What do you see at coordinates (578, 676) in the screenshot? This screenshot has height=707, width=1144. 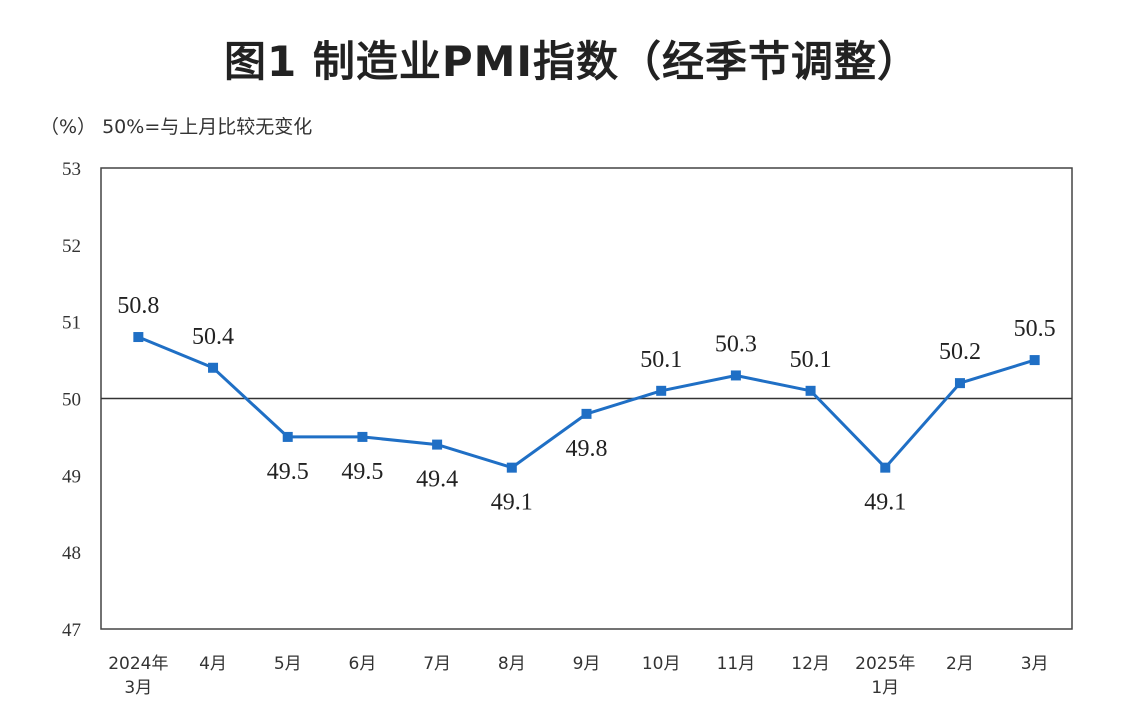 I see `x-axis: 2024年 3月 4月 5月 6月 7月 8月 9月 10月 11月 12月 2025年 1月 2月 3月` at bounding box center [578, 676].